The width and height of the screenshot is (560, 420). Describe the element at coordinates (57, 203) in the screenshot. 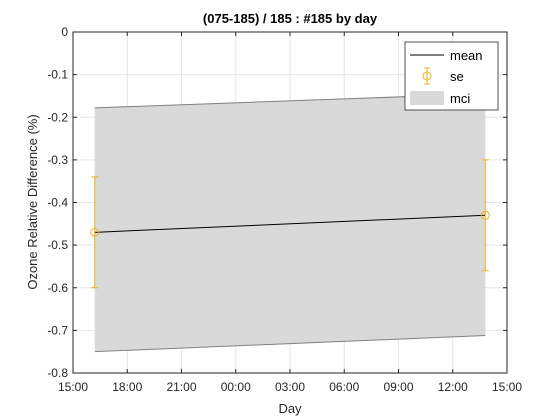

I see `y-tick-label: -0.4` at that location.